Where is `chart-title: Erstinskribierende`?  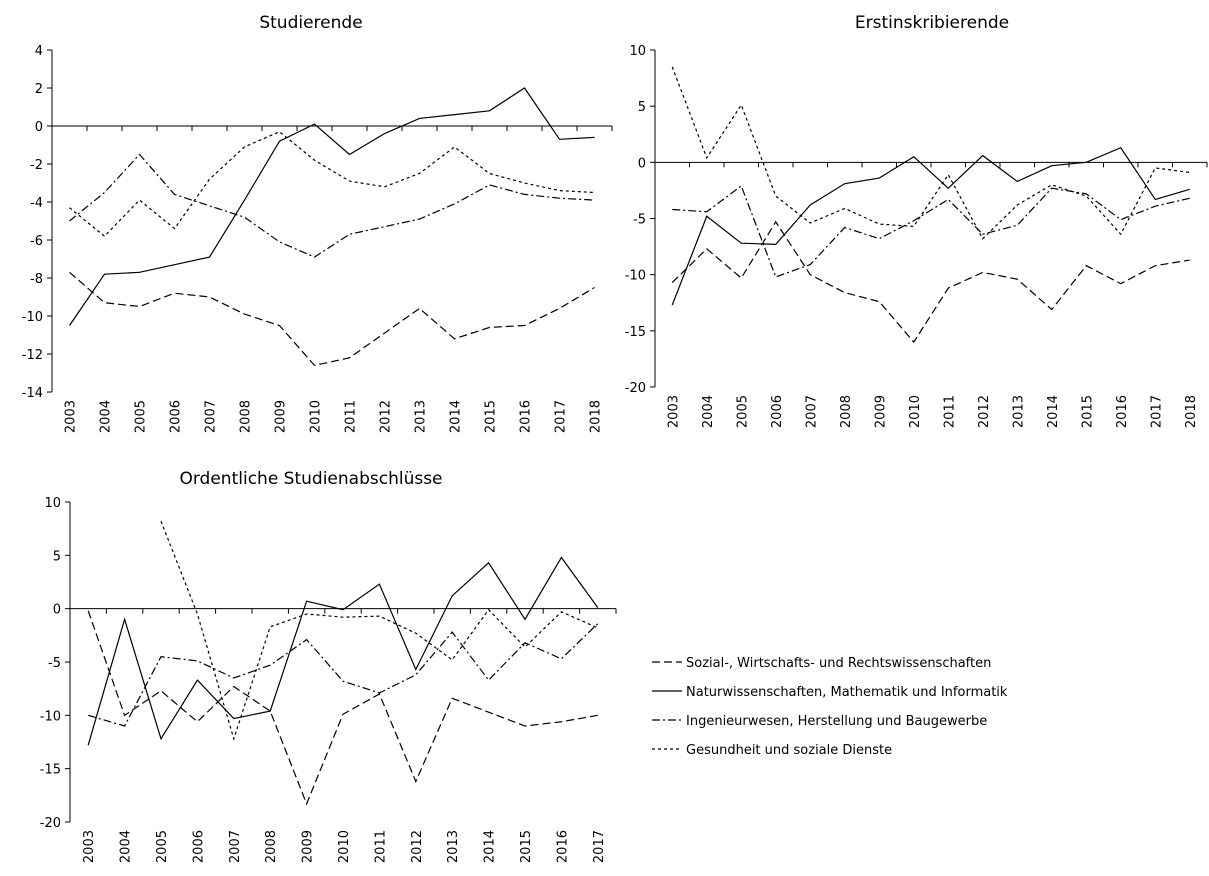
chart-title: Erstinskribierende is located at coordinates (932, 23).